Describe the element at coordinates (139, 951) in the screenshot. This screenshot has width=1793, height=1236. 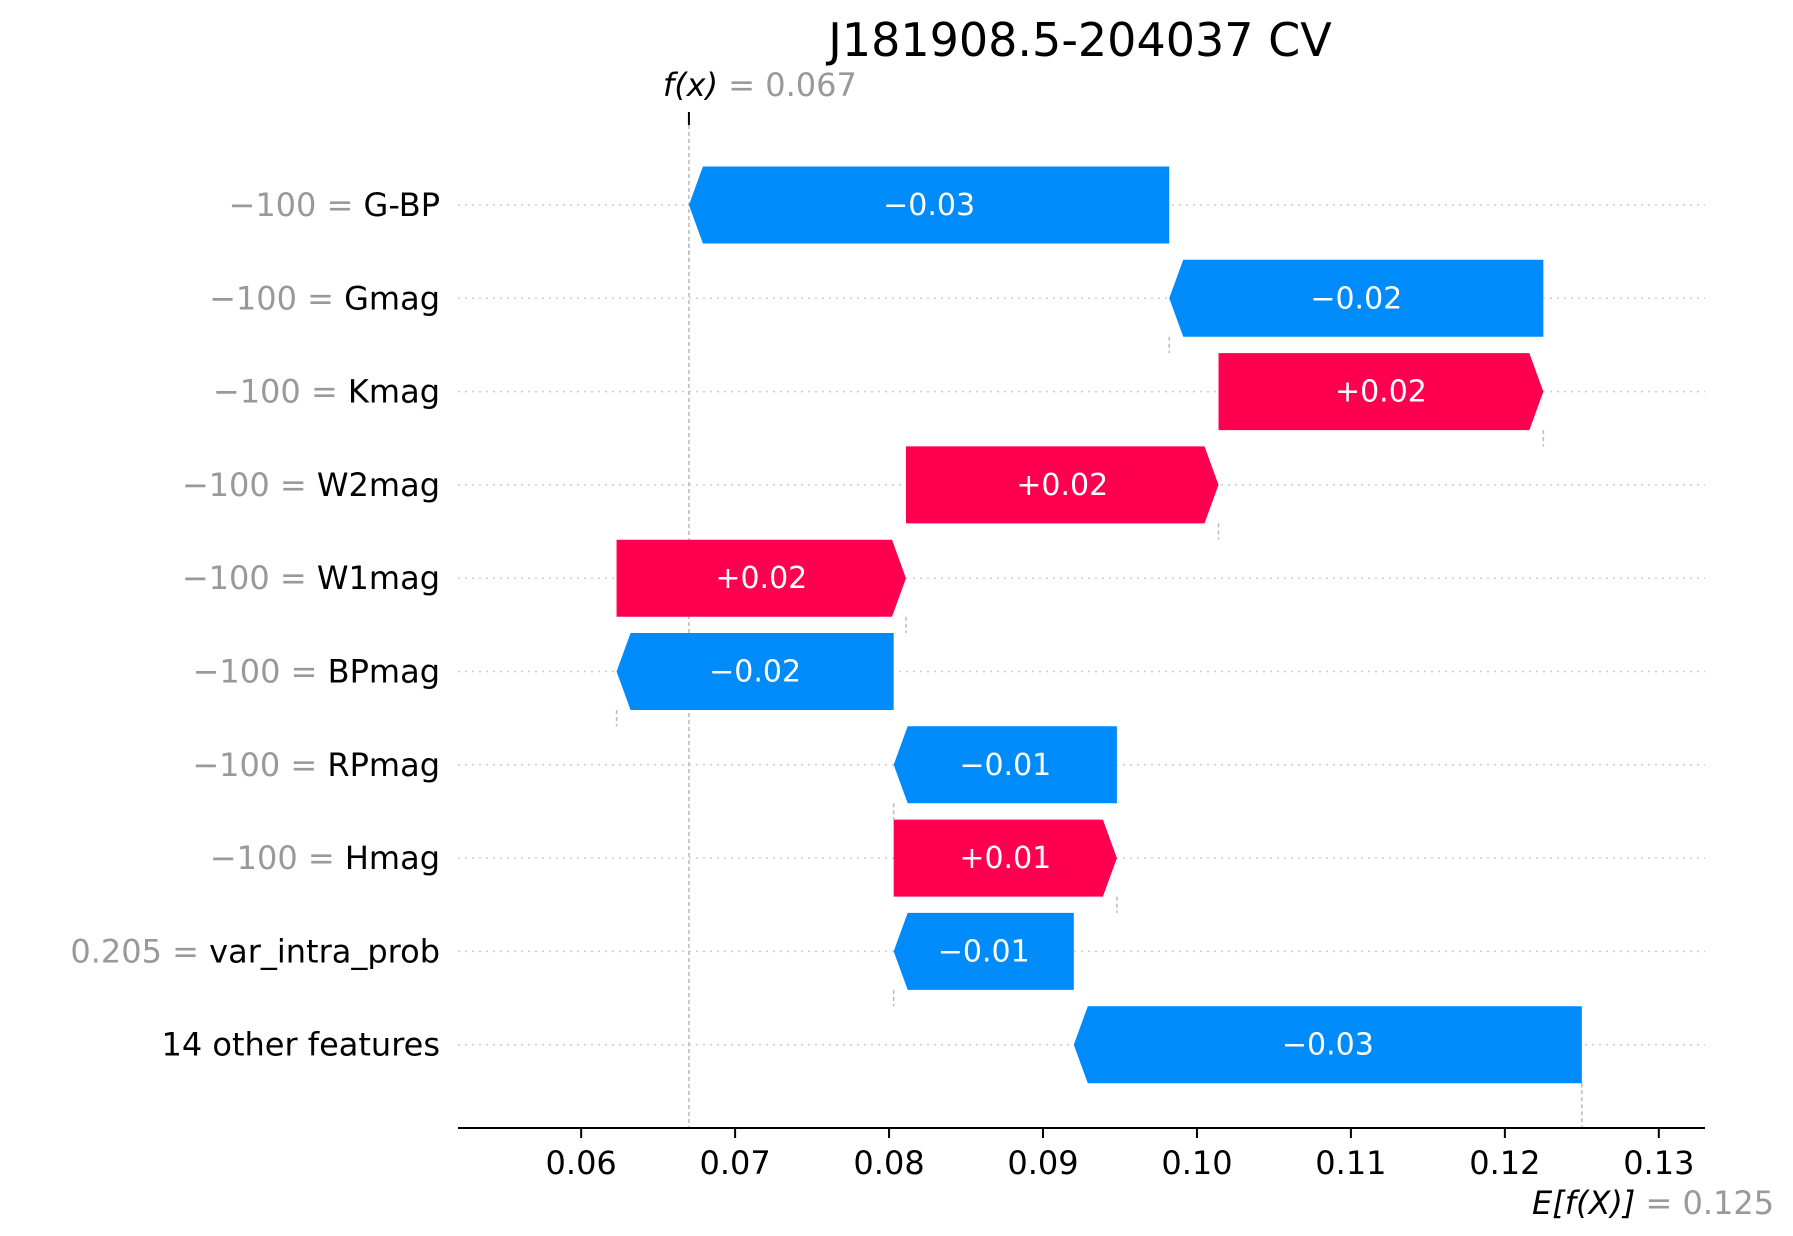
I see `feature-value: 0.205 =` at that location.